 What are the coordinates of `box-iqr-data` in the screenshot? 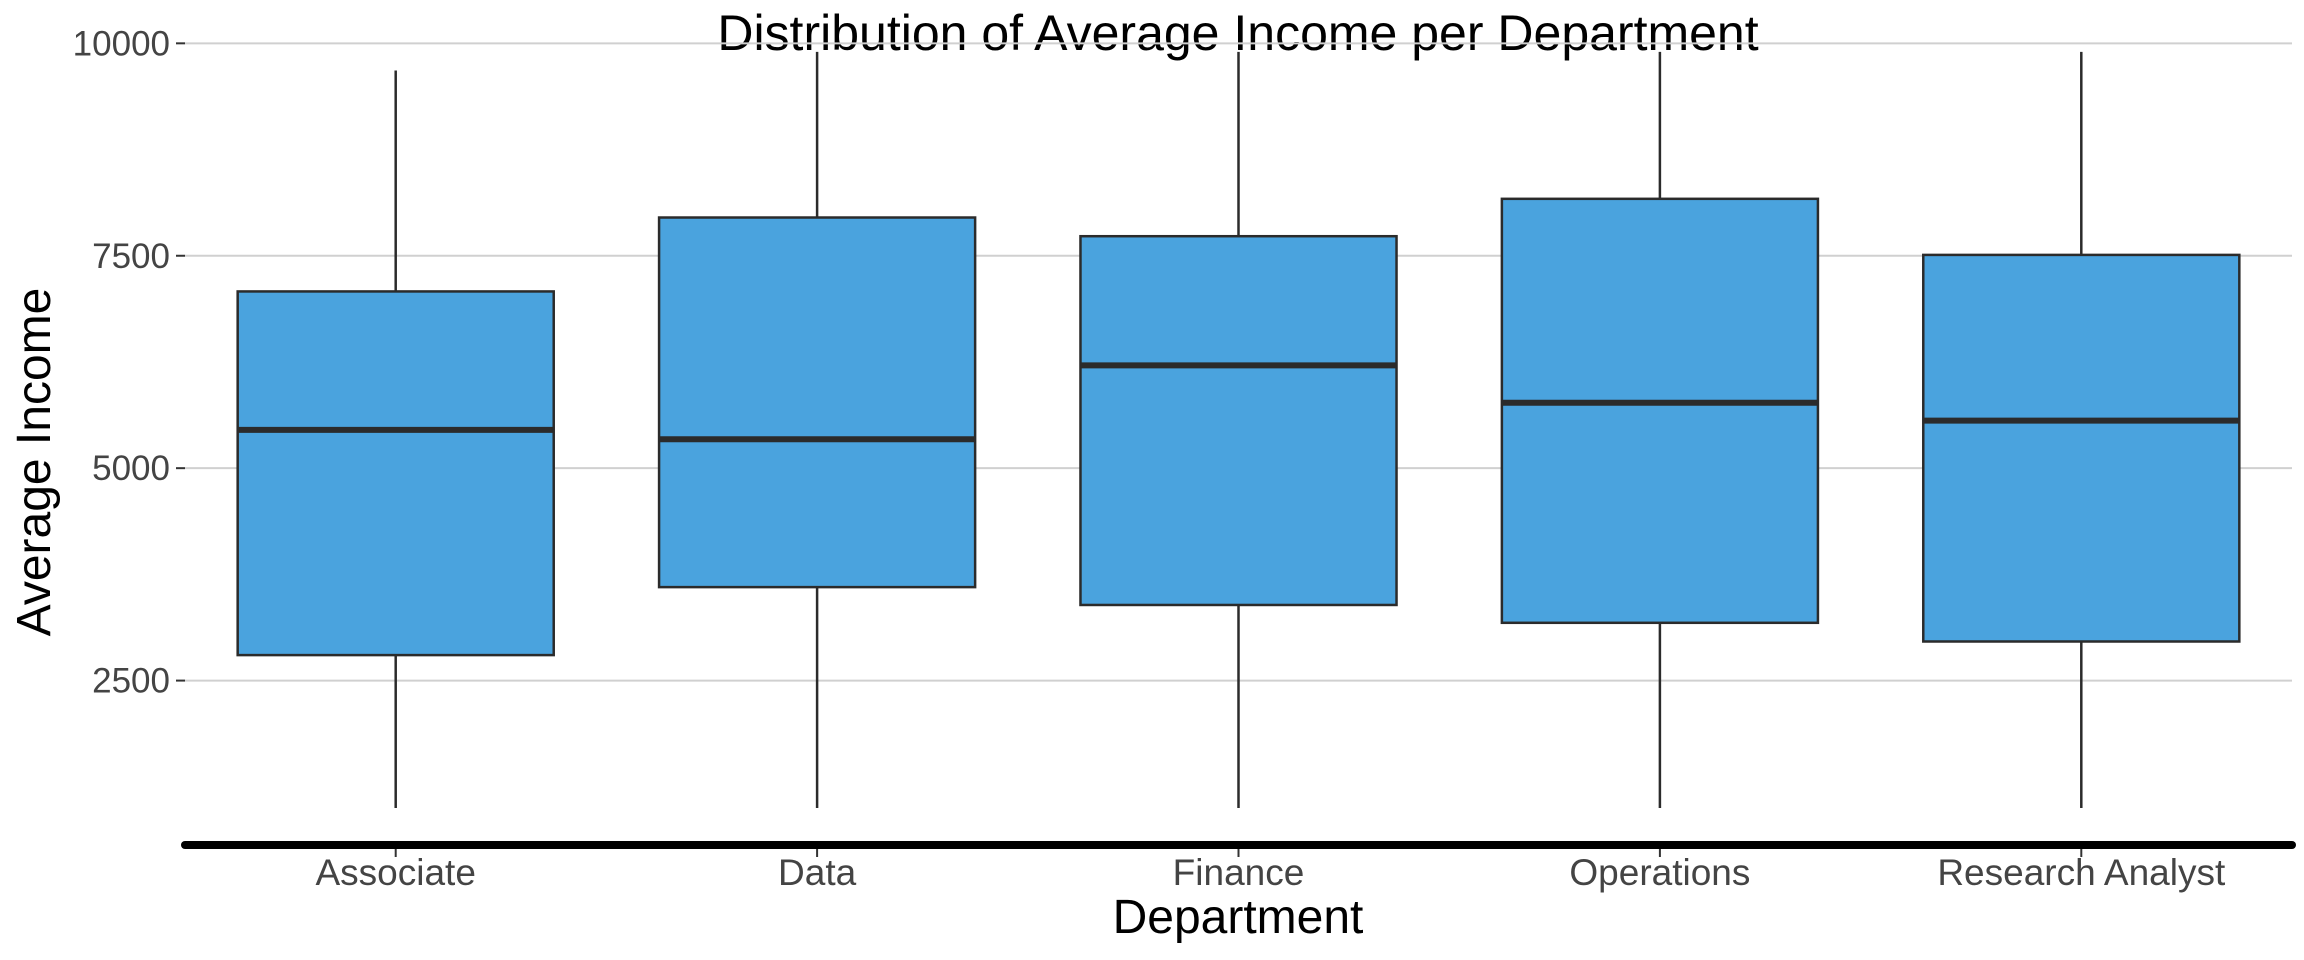 It's located at (817, 402).